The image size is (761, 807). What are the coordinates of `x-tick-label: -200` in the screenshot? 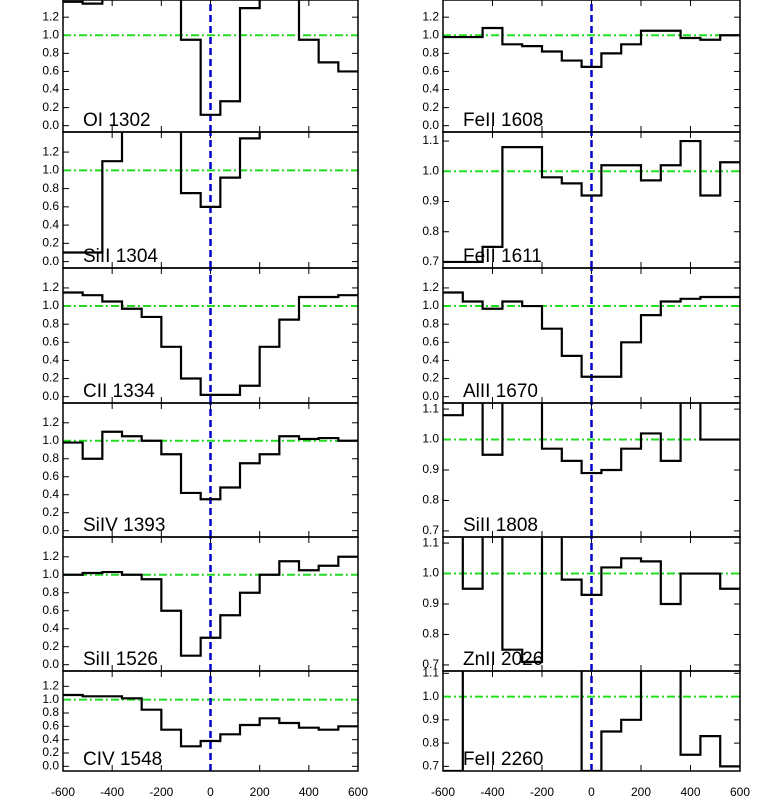 It's located at (161, 792).